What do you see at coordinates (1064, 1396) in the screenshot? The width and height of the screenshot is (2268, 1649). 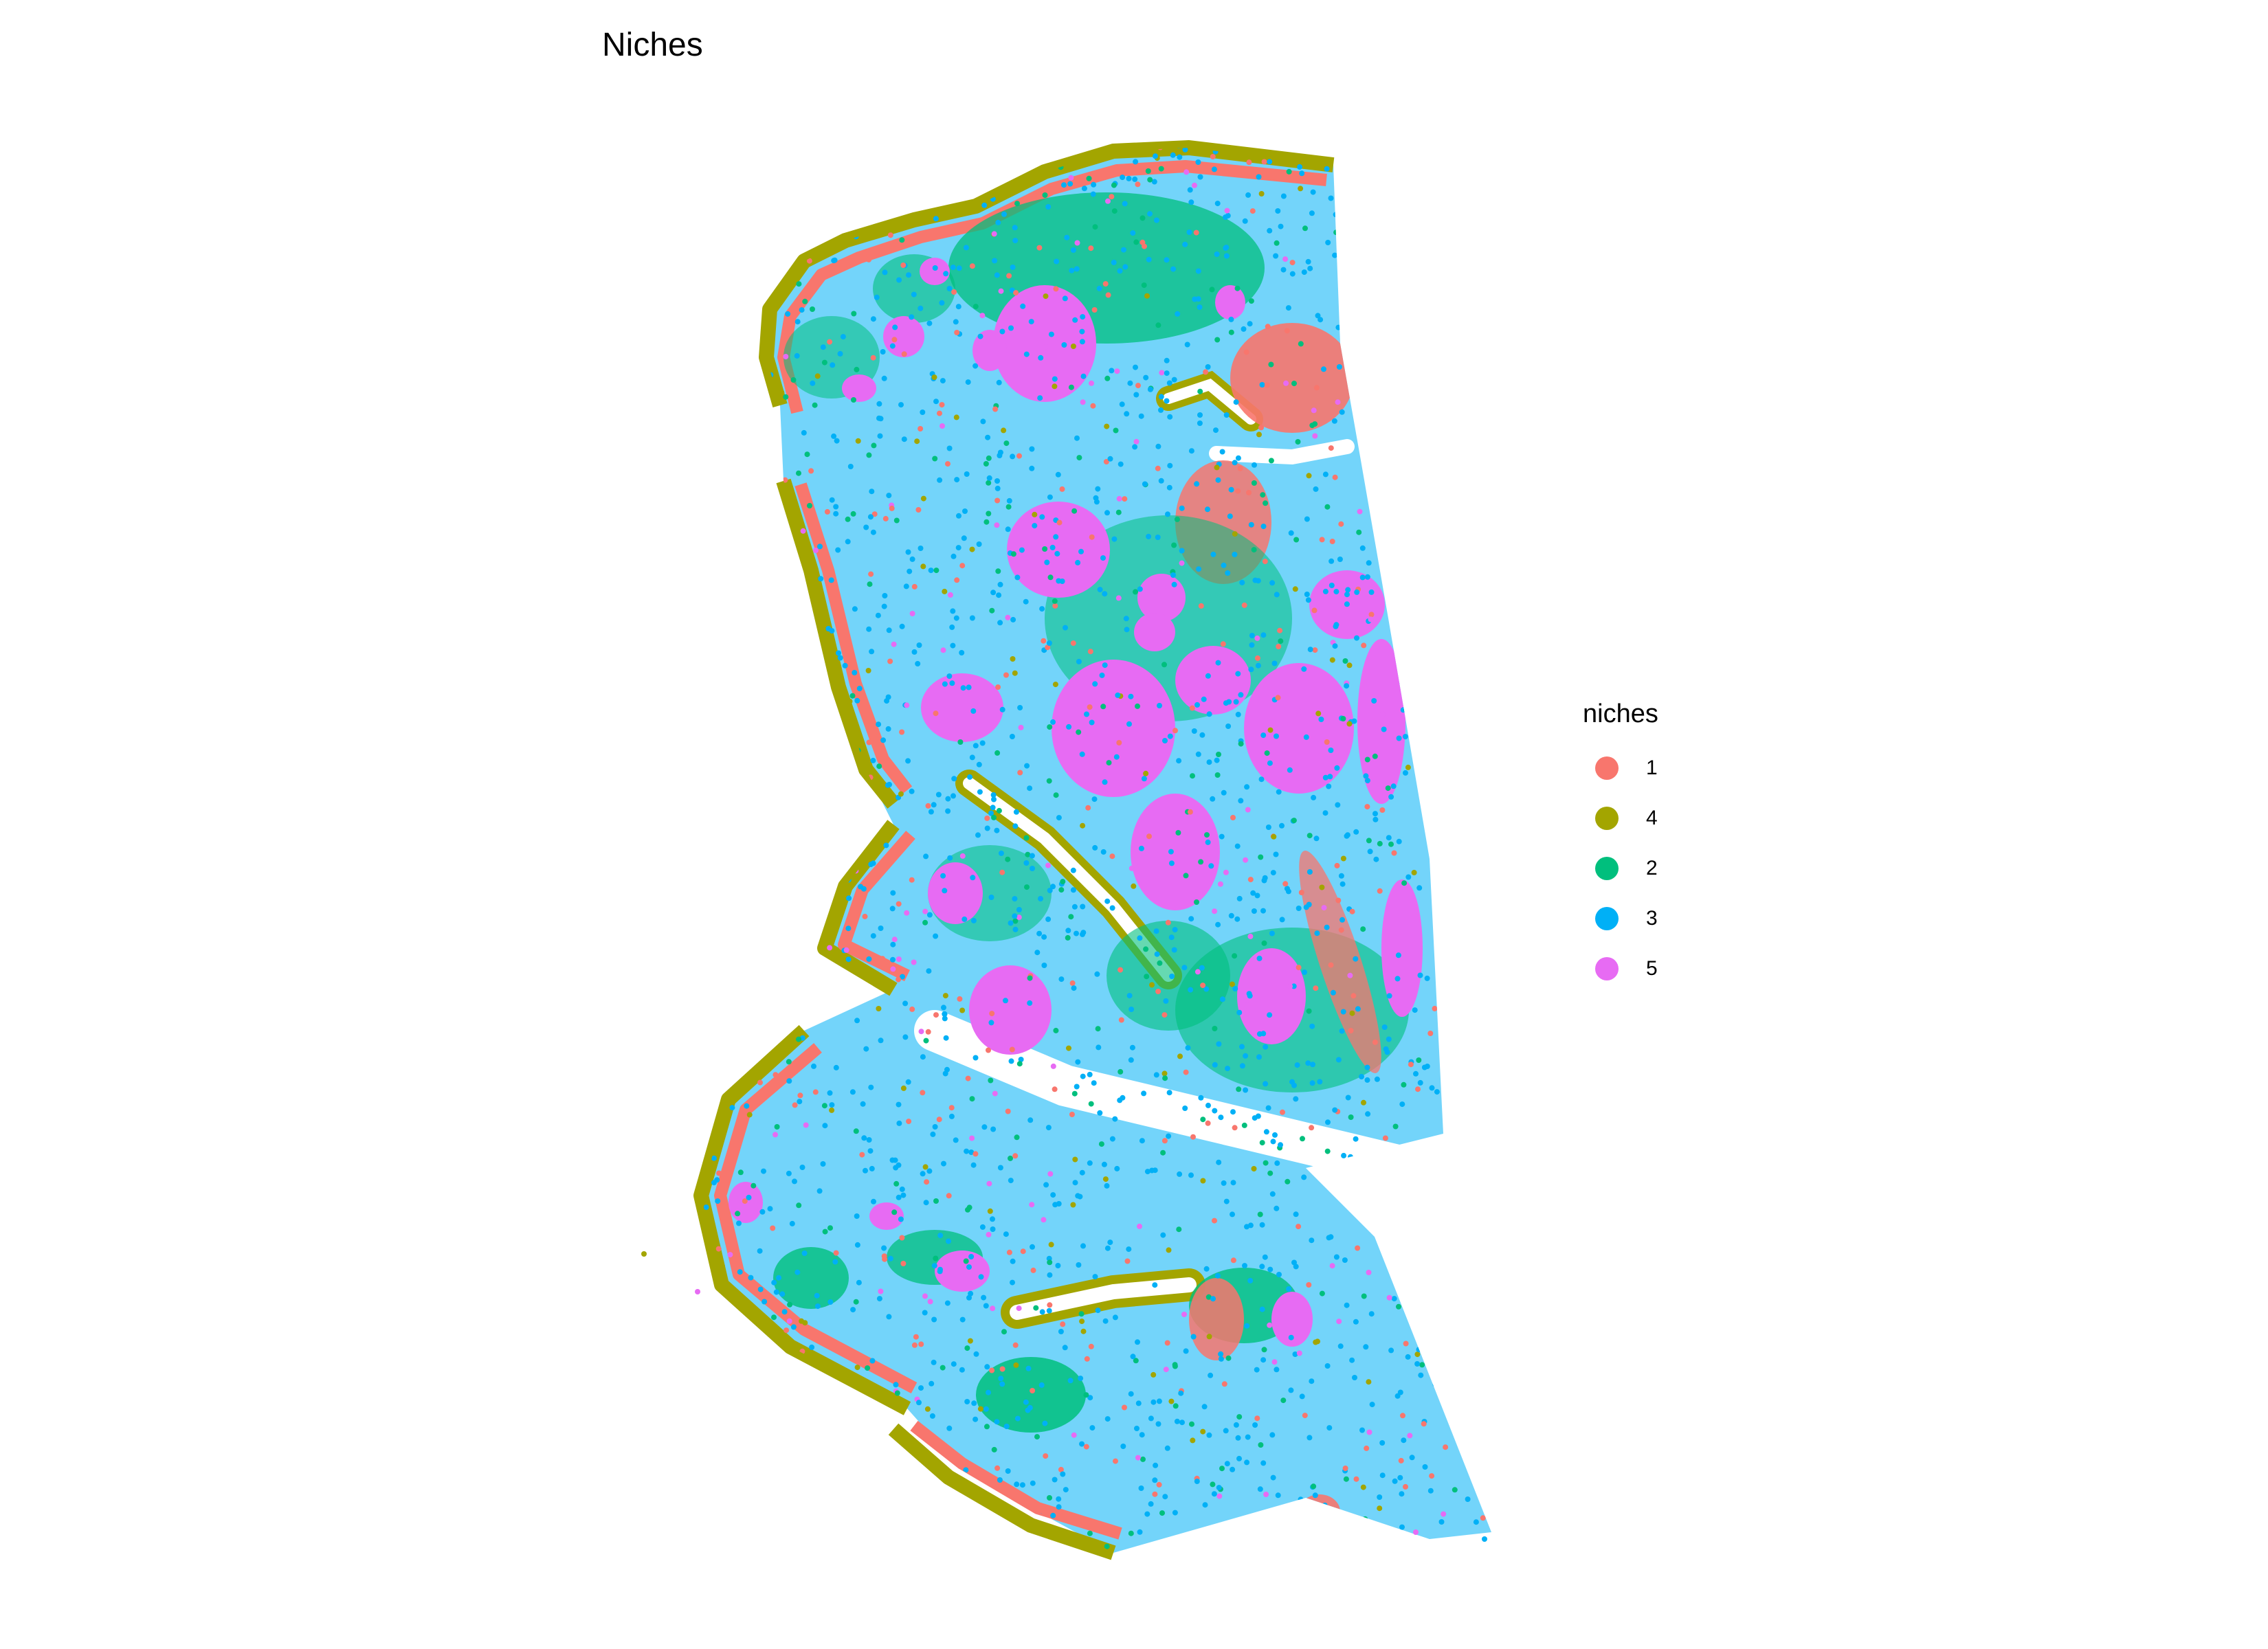 I see `stray-points` at bounding box center [1064, 1396].